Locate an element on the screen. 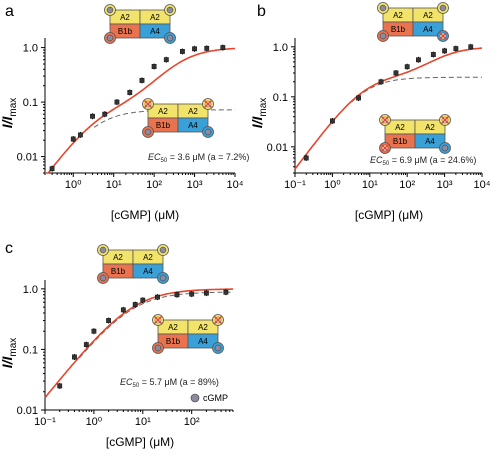 The image size is (500, 456). panel-letter: c is located at coordinates (9, 248).